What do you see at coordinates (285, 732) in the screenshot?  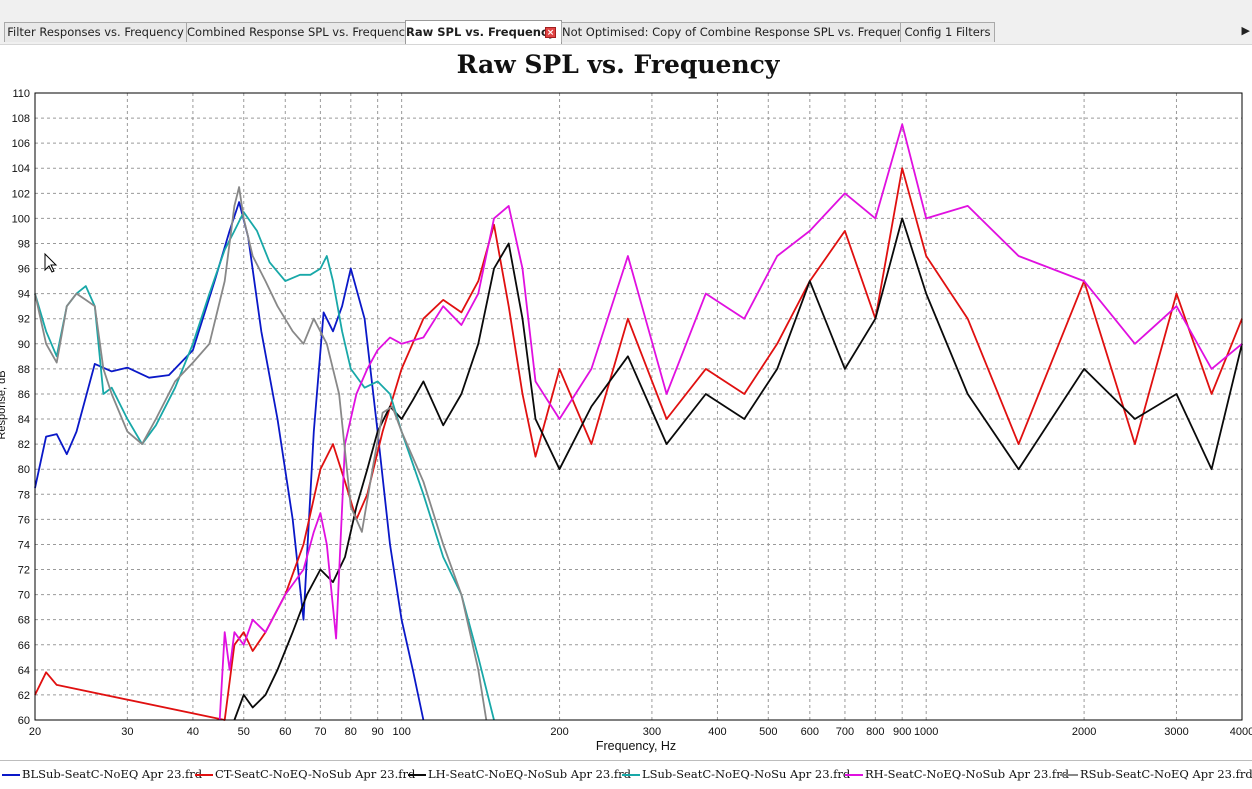 I see `x-tick-label: 60` at bounding box center [285, 732].